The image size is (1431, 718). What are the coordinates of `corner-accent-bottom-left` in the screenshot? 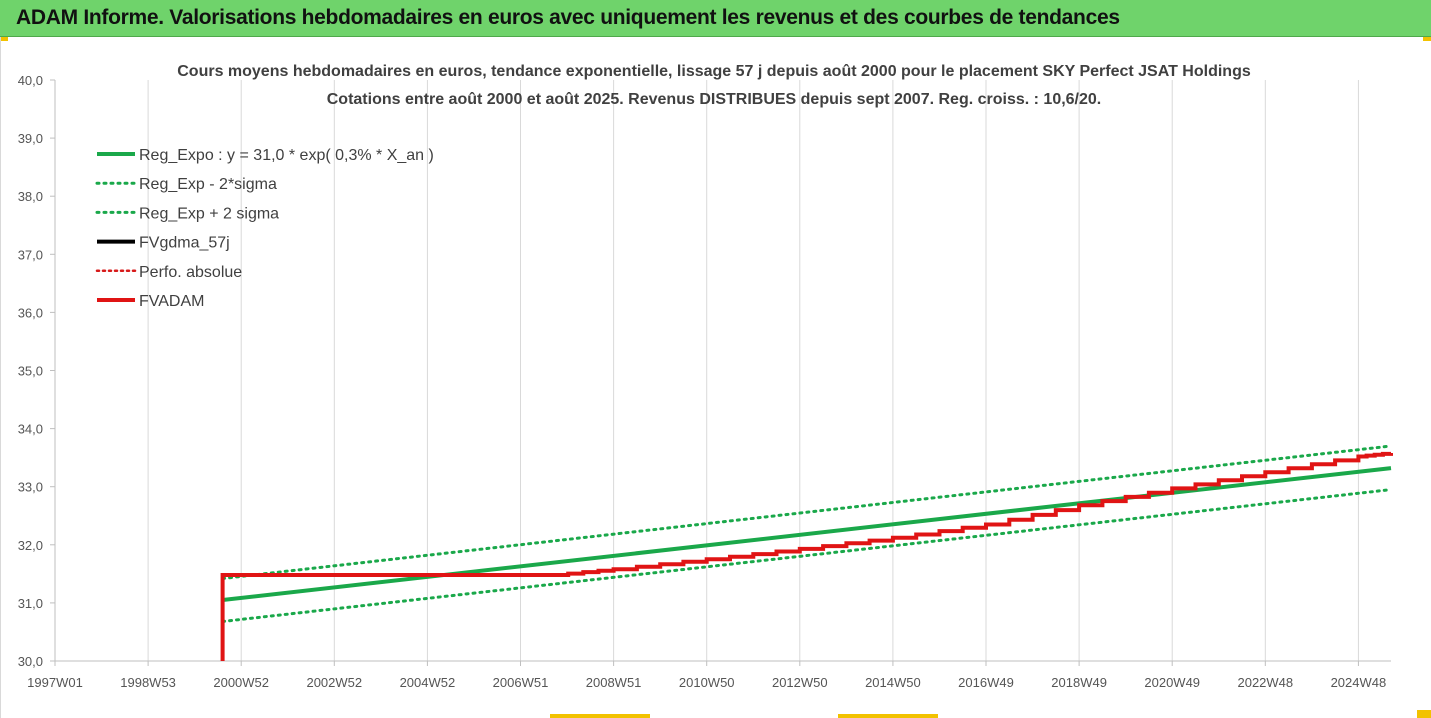 It's located at (600, 716).